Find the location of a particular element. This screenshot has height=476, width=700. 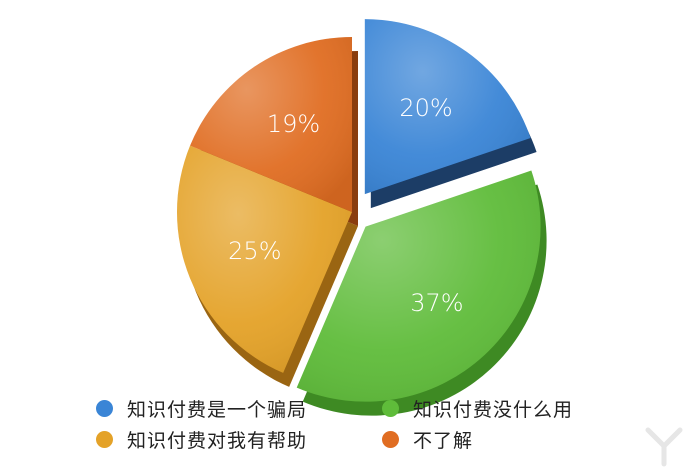

watermark-logo-icon is located at coordinates (664, 447).